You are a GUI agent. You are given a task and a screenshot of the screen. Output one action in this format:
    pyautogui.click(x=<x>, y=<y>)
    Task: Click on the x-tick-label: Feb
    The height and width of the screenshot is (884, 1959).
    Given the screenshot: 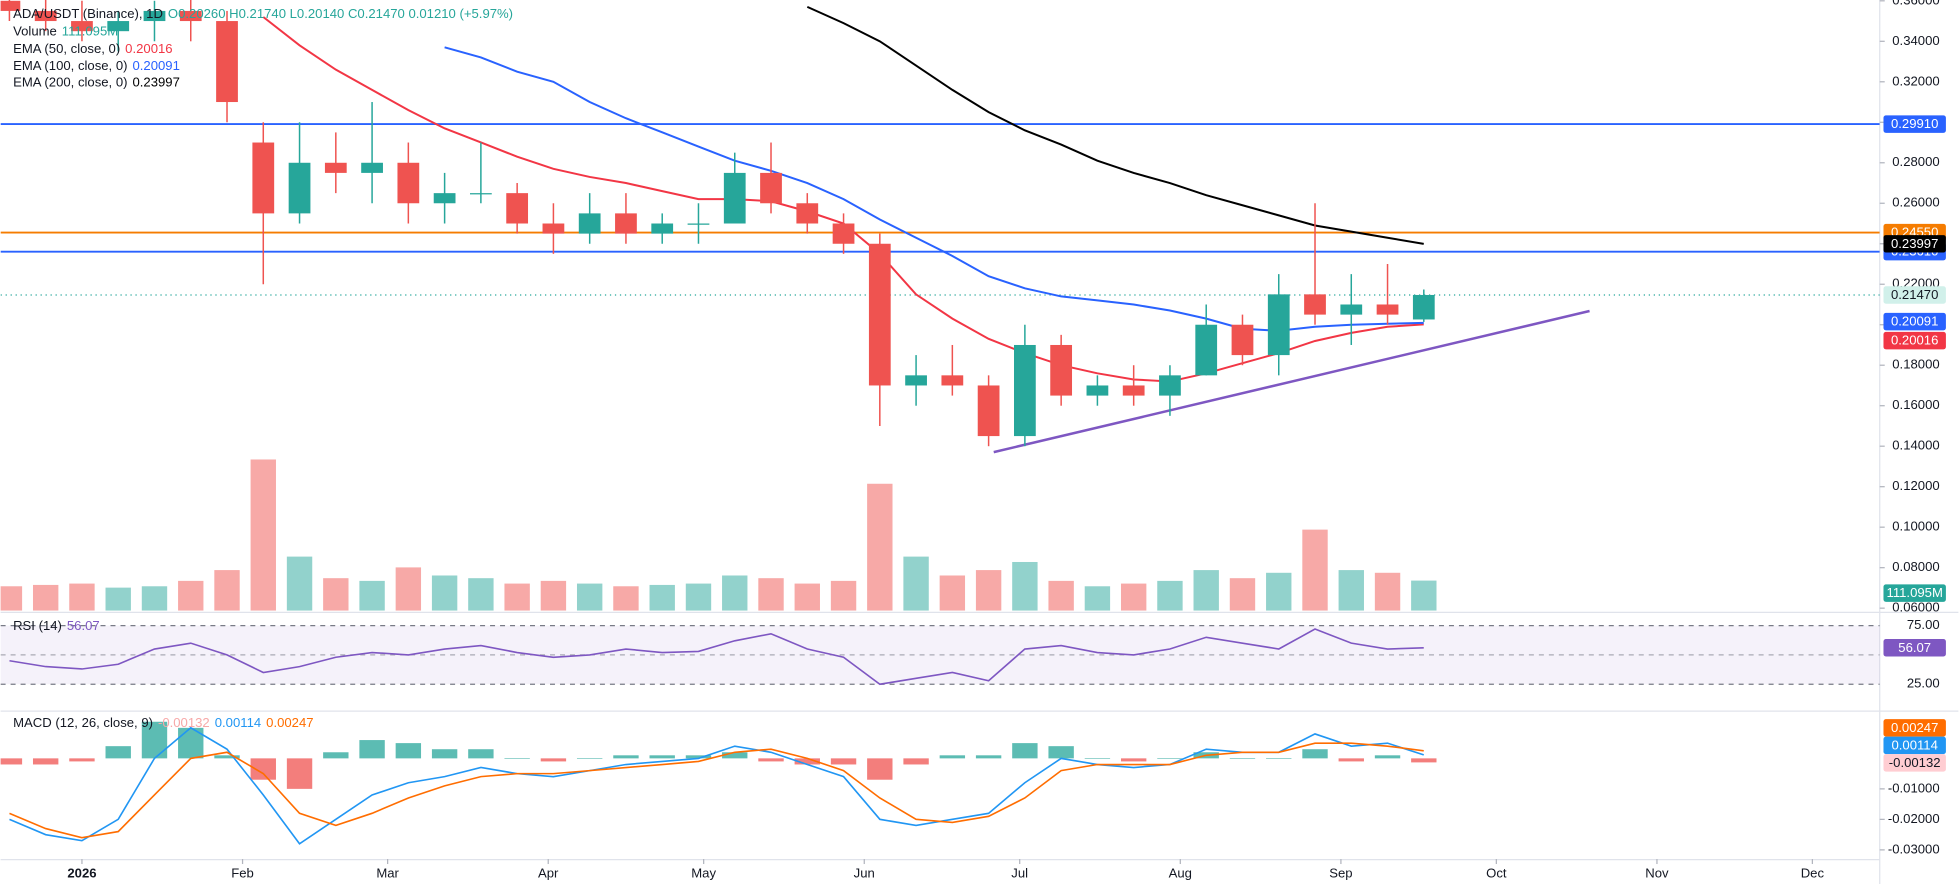 What is the action you would take?
    pyautogui.click(x=242, y=872)
    